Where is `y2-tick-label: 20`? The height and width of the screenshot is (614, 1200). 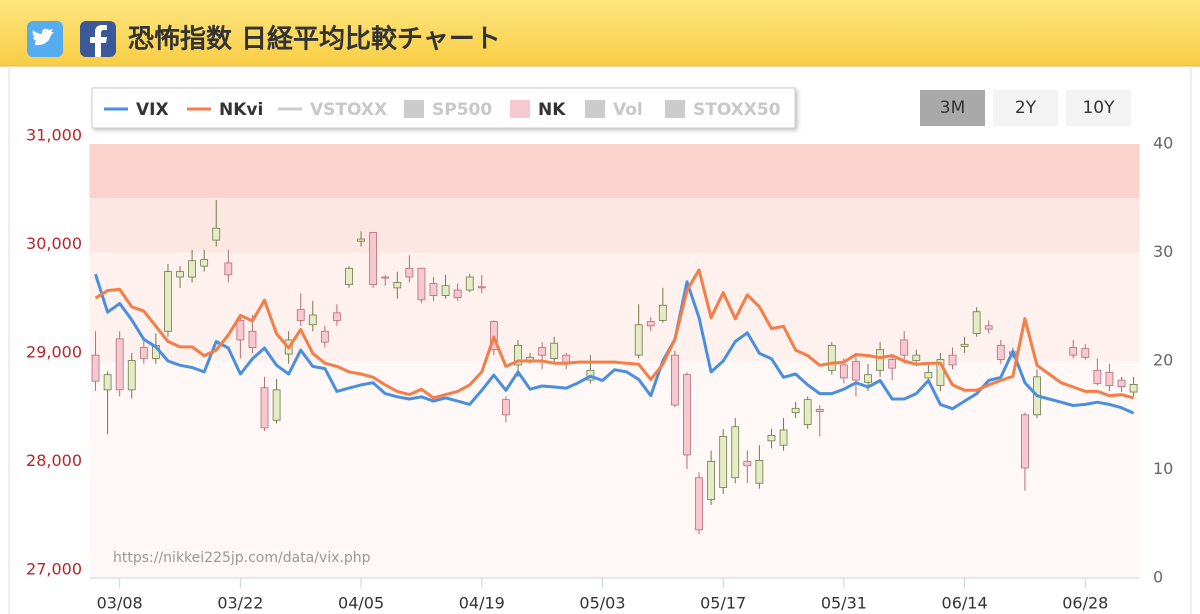
y2-tick-label: 20 is located at coordinates (1163, 360).